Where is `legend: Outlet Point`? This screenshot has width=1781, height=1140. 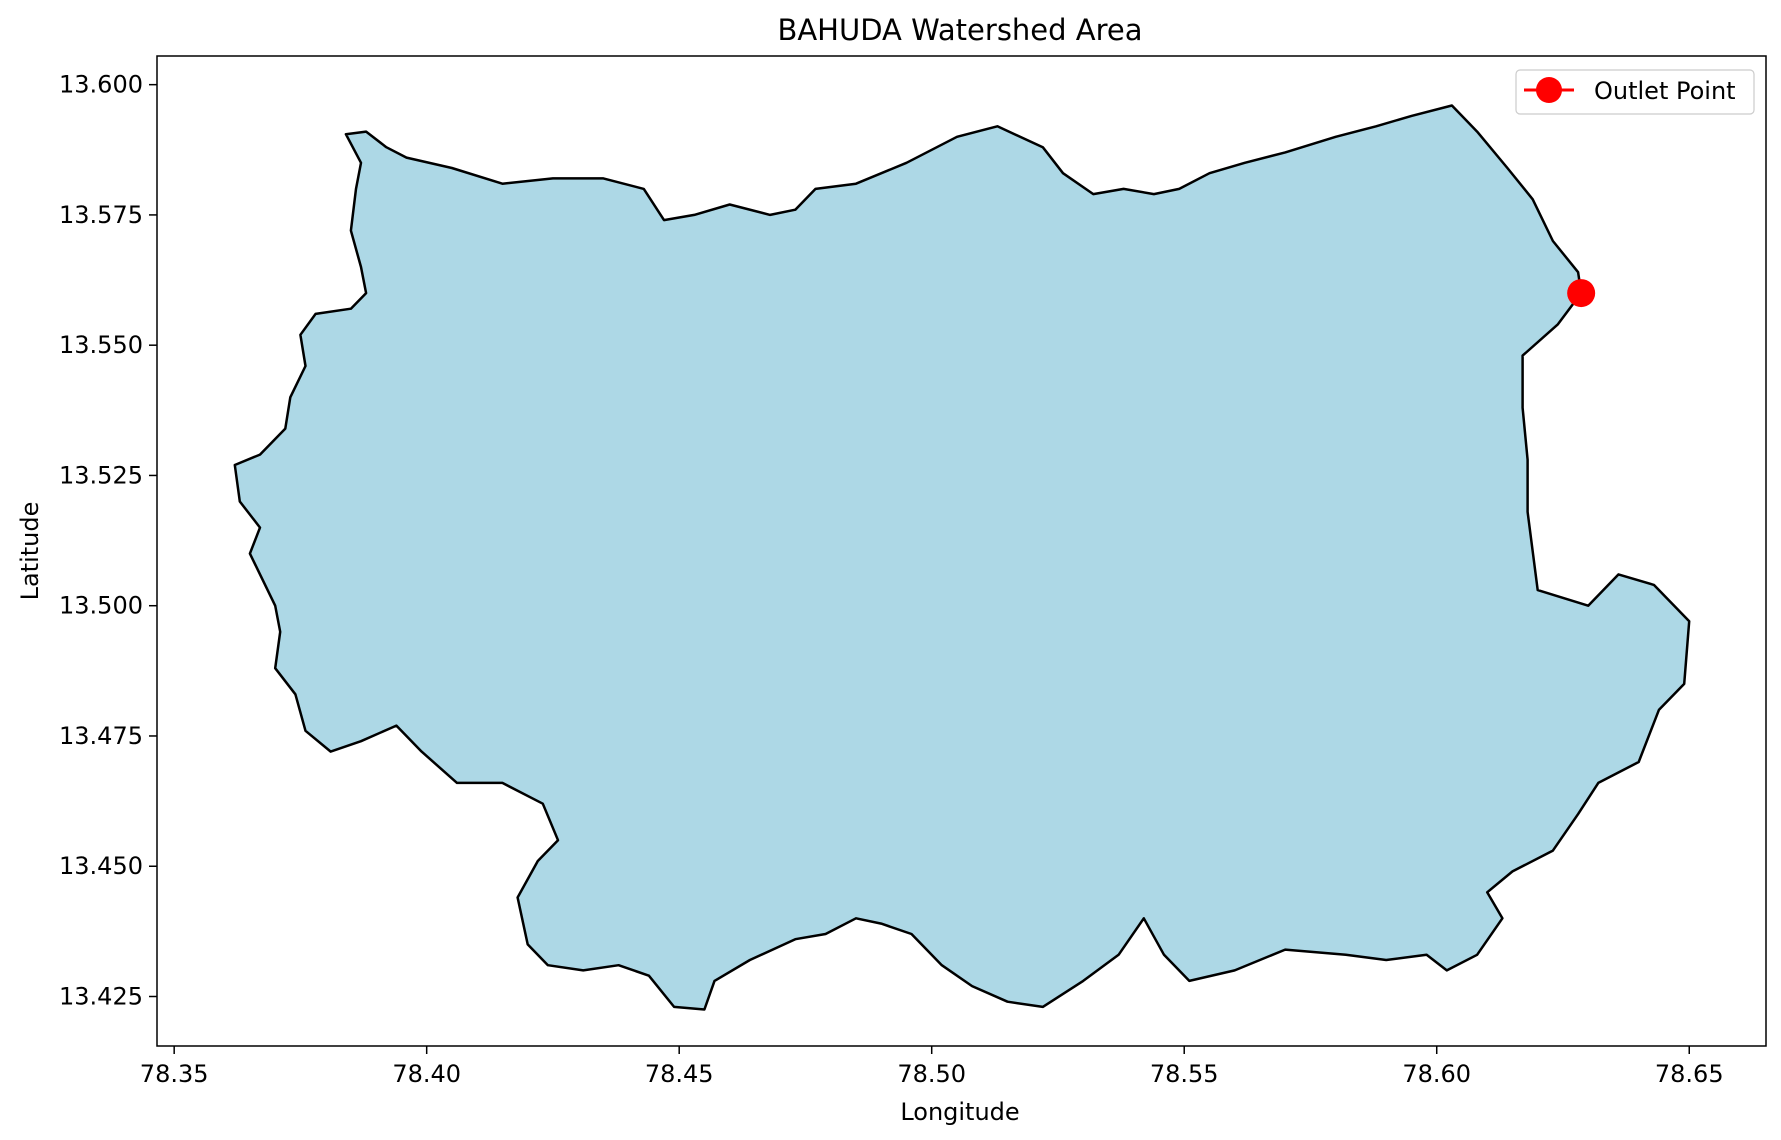 legend: Outlet Point is located at coordinates (1635, 92).